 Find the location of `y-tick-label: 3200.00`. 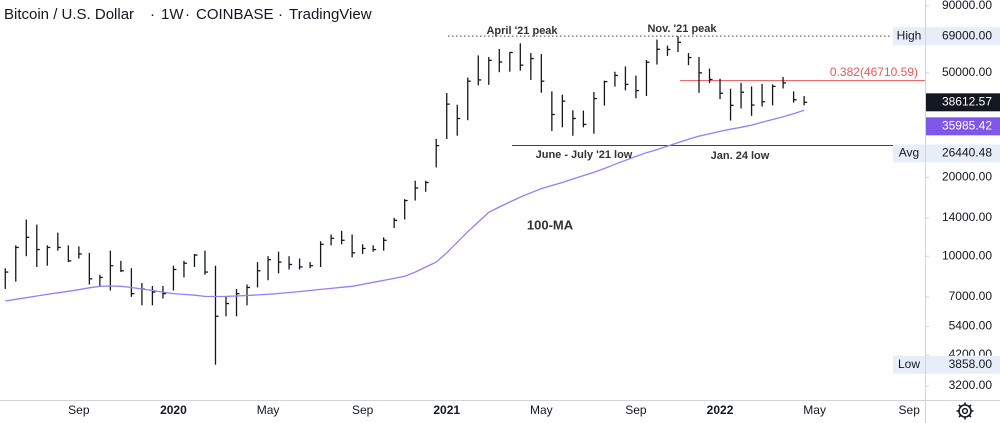

y-tick-label: 3200.00 is located at coordinates (971, 385).